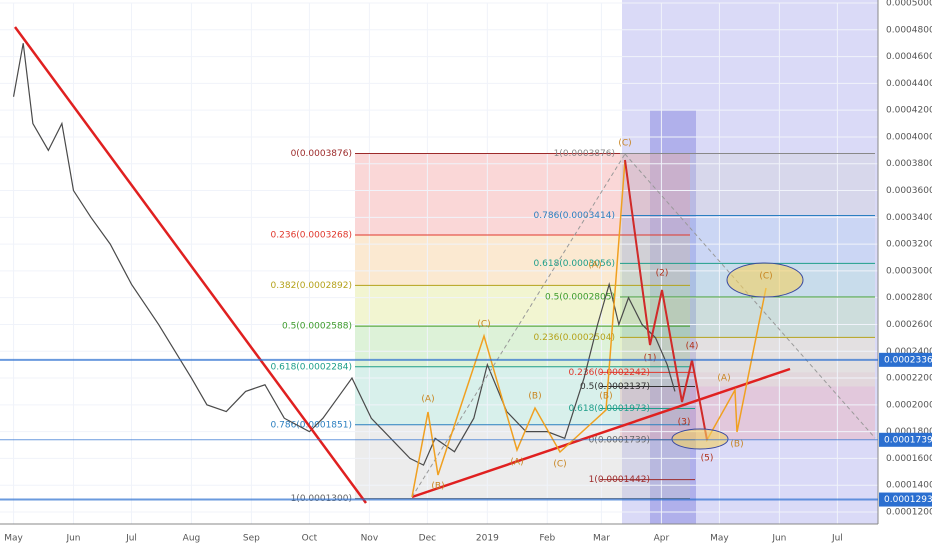 This screenshot has width=932, height=550. Describe the element at coordinates (909, 191) in the screenshot. I see `y-tick-label: 0.0003600` at that location.